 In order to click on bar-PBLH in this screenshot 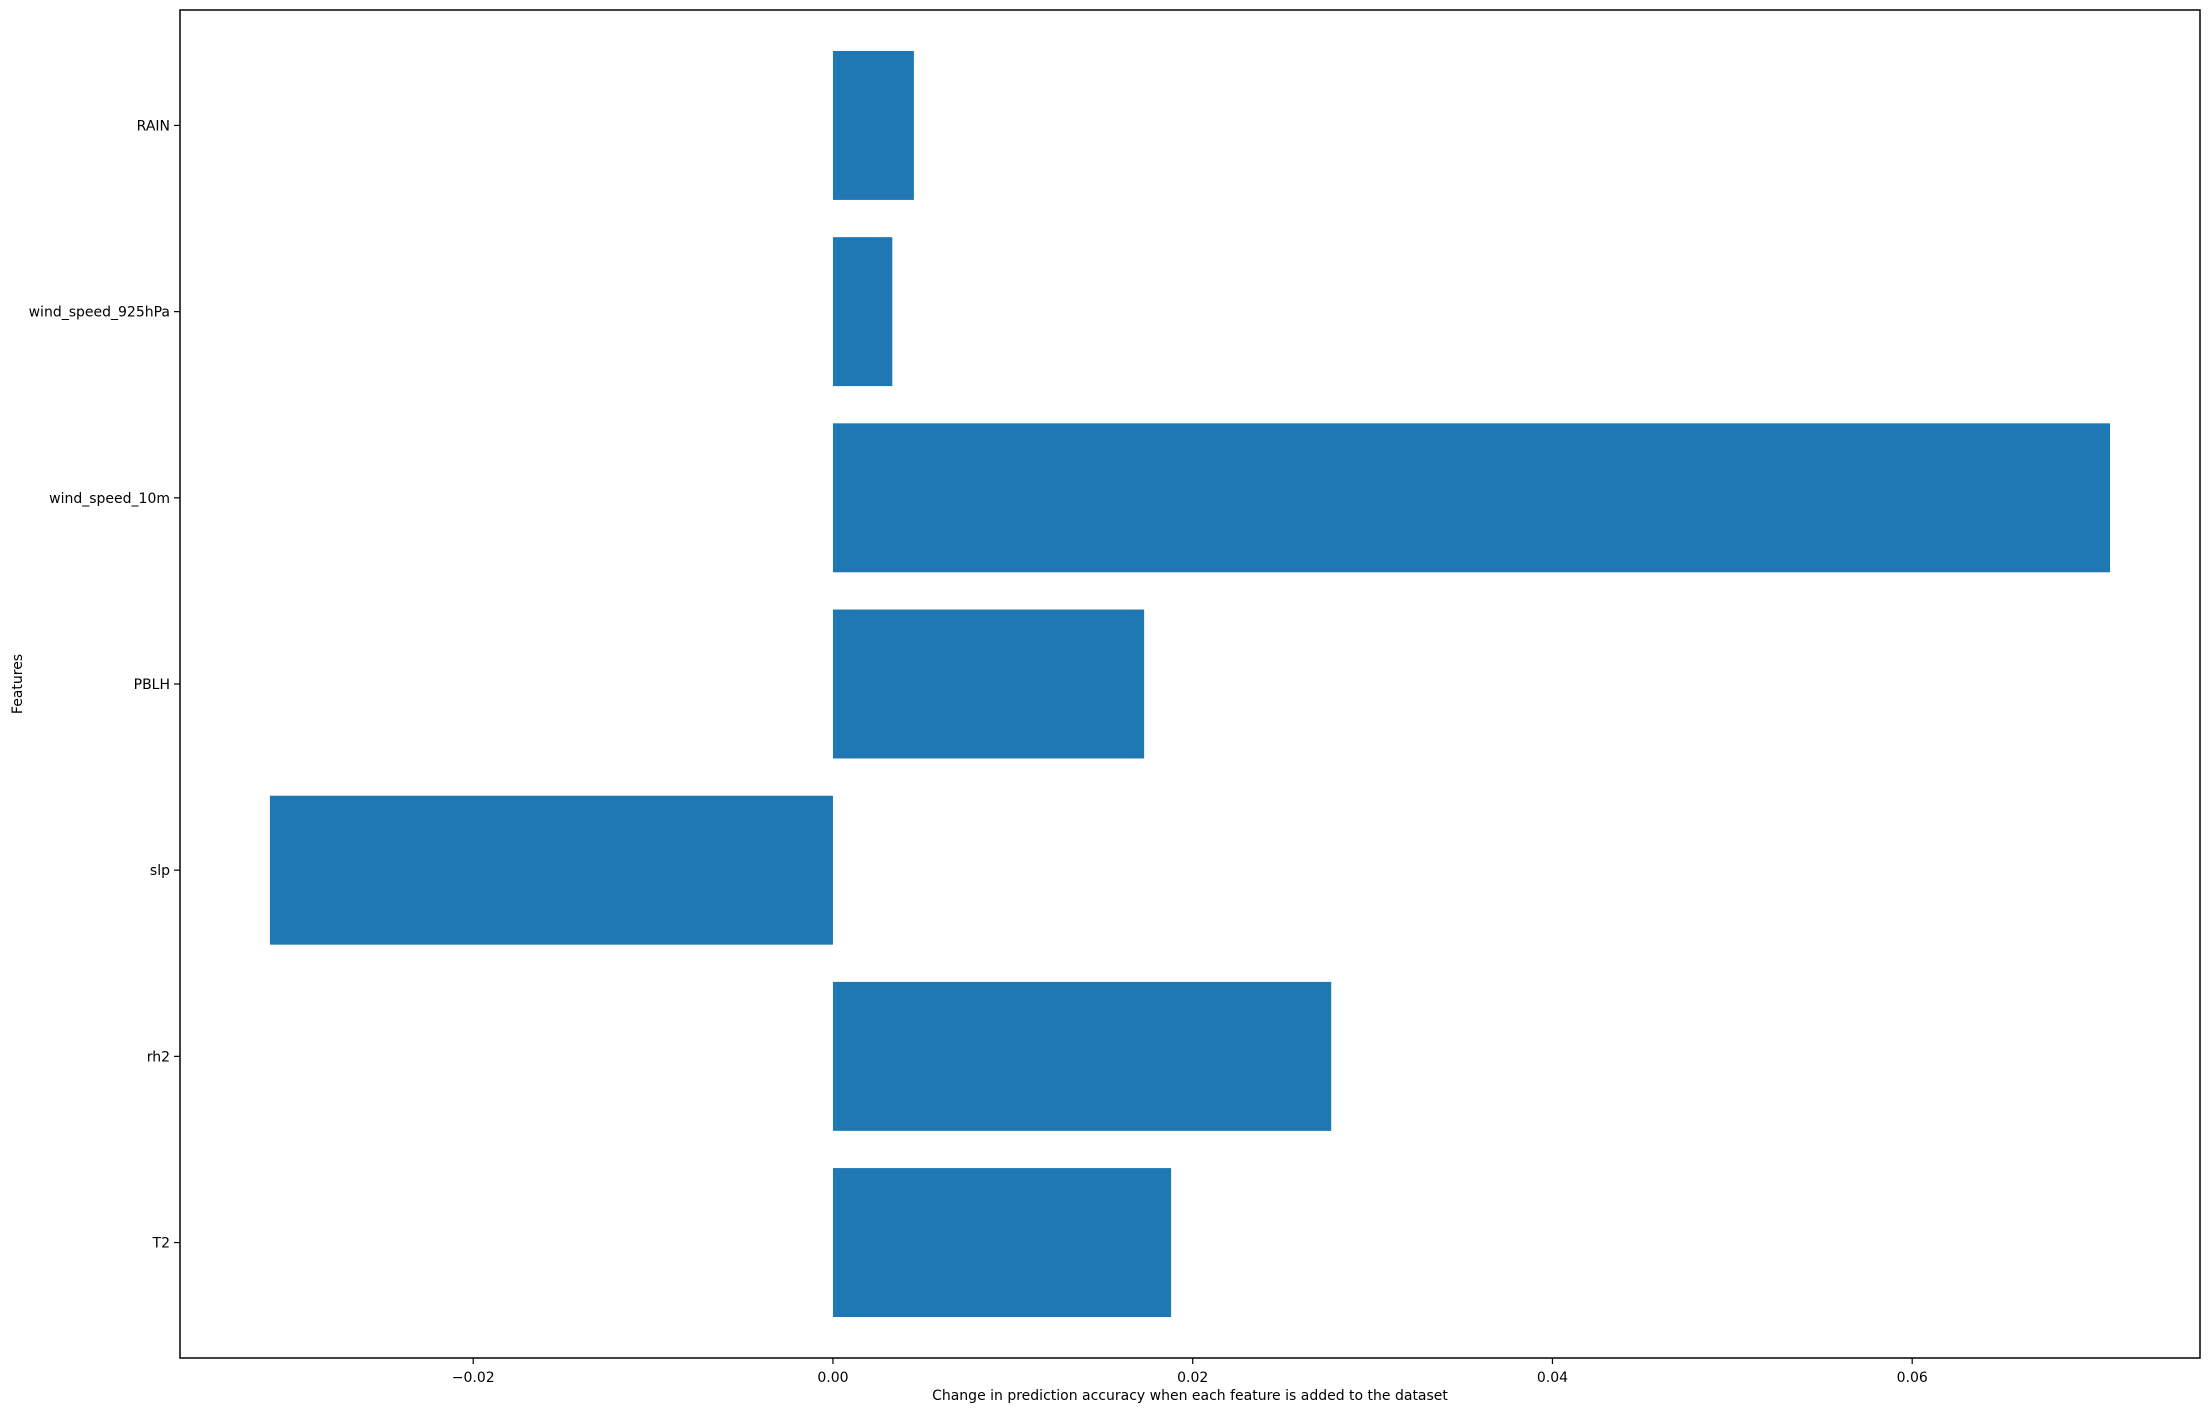, I will do `click(988, 684)`.